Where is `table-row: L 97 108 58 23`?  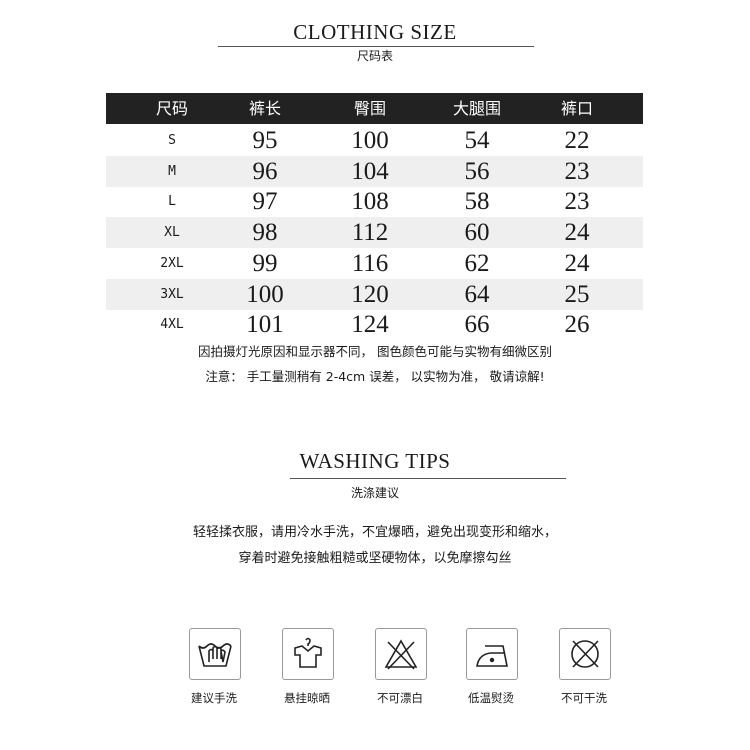
table-row: L 97 108 58 23 is located at coordinates (374, 201).